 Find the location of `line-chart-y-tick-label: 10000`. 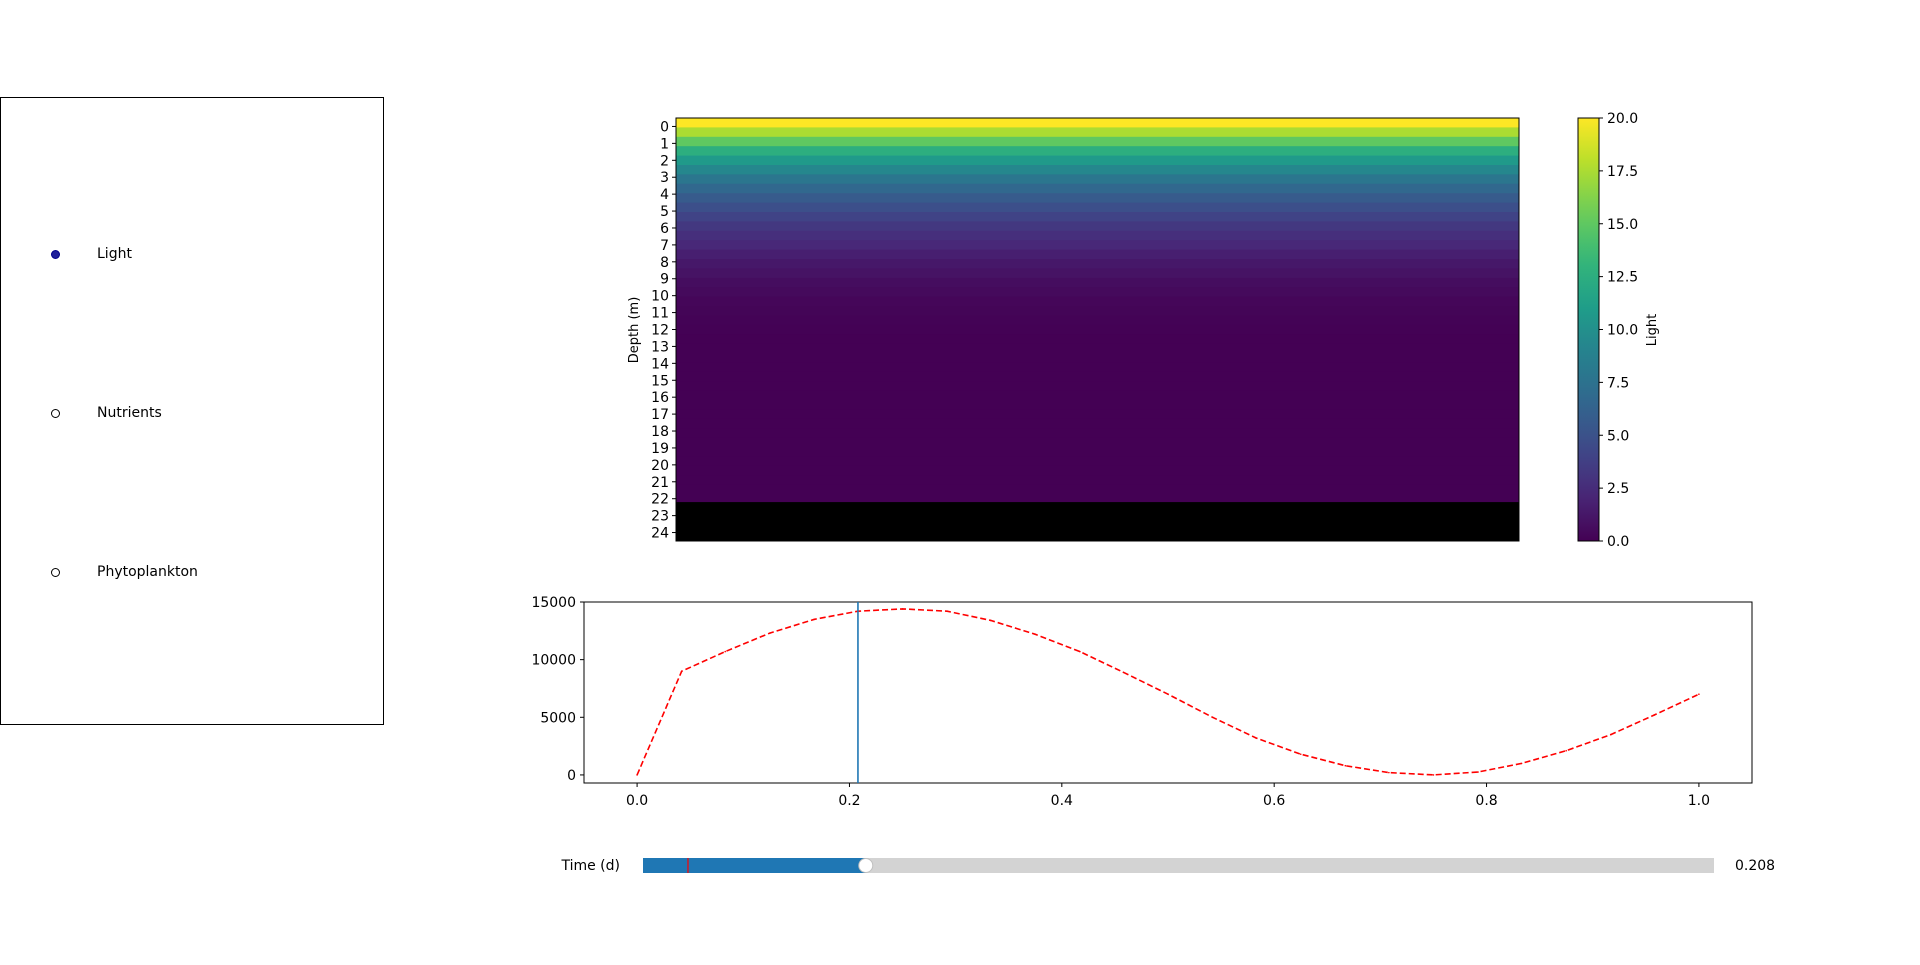

line-chart-y-tick-label: 10000 is located at coordinates (553, 661).